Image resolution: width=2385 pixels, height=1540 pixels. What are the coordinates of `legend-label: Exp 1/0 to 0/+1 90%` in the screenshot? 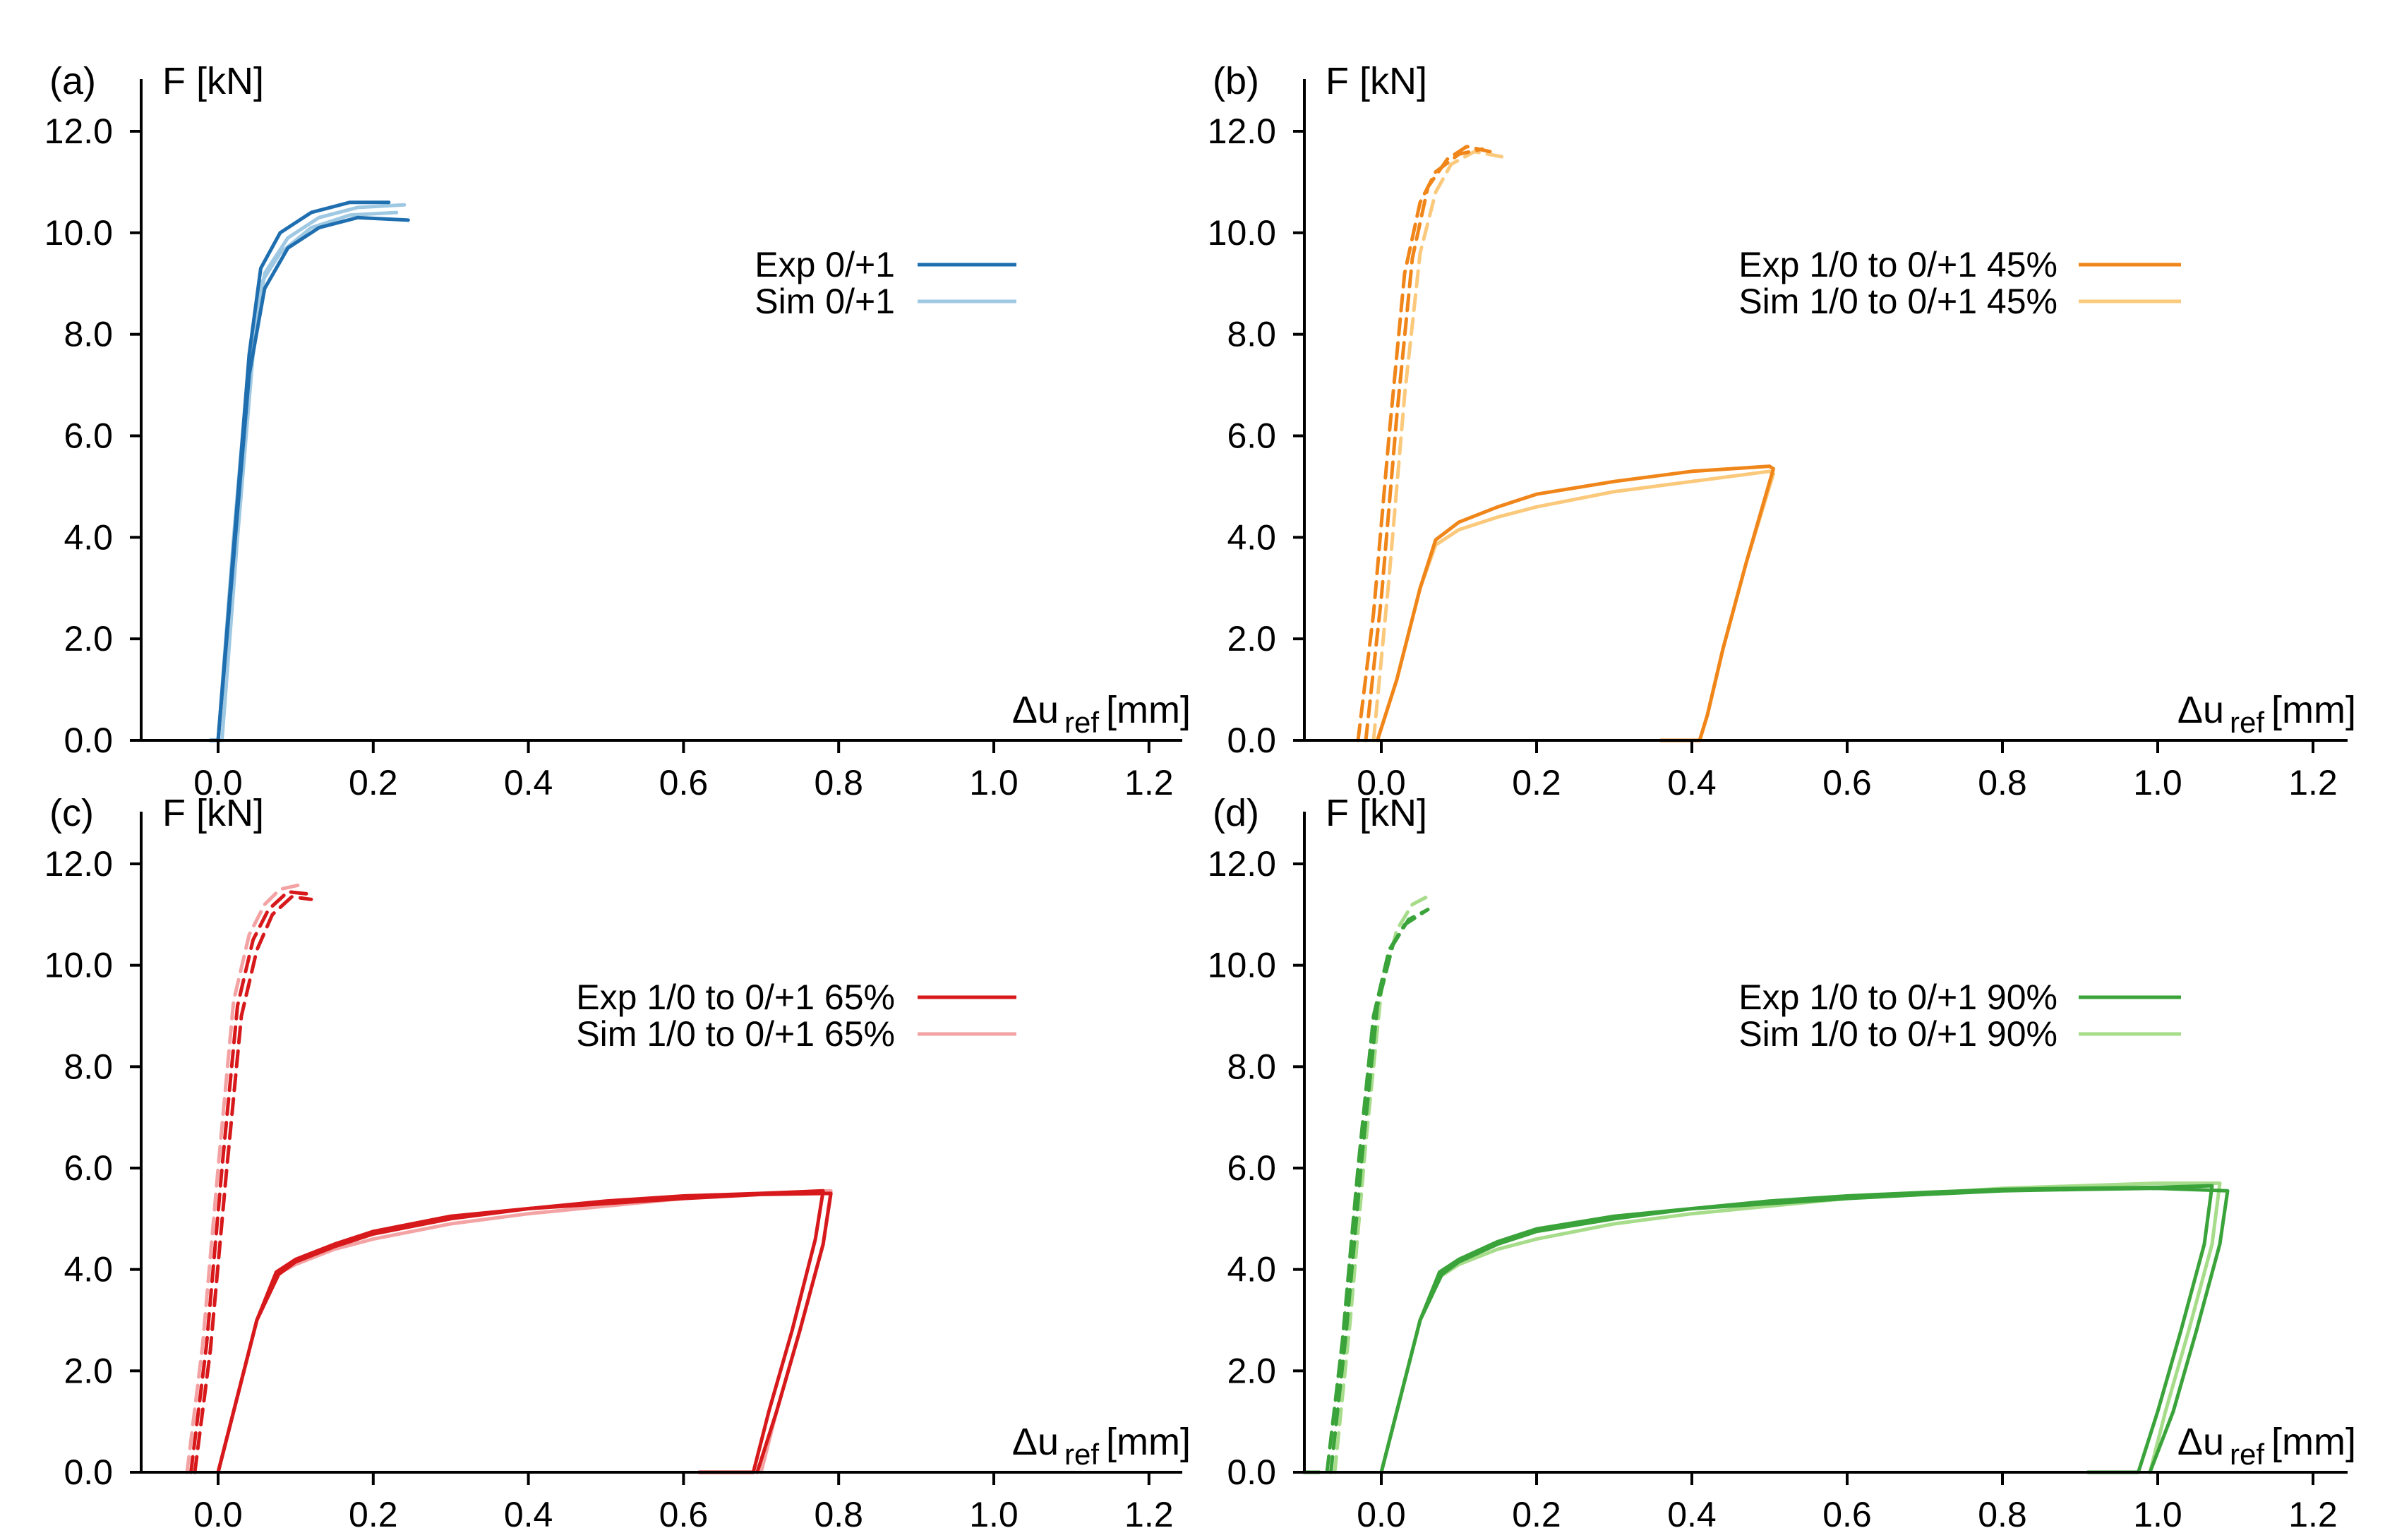 It's located at (1897, 997).